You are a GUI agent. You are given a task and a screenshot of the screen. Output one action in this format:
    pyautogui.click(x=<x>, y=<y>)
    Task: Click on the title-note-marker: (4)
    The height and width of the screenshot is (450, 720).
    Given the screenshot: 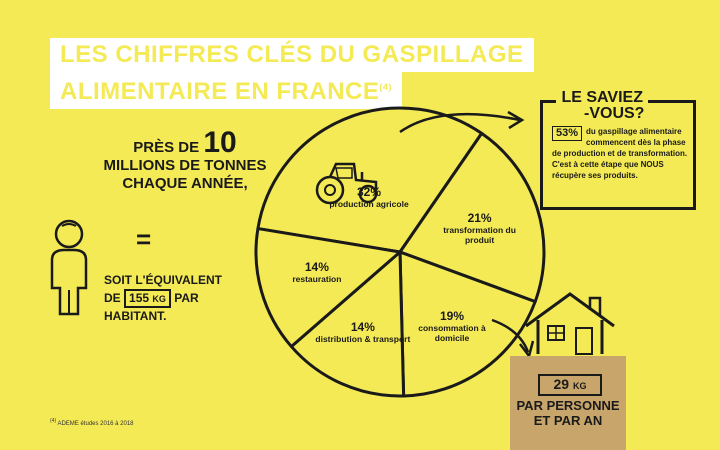 What is the action you would take?
    pyautogui.click(x=385, y=87)
    